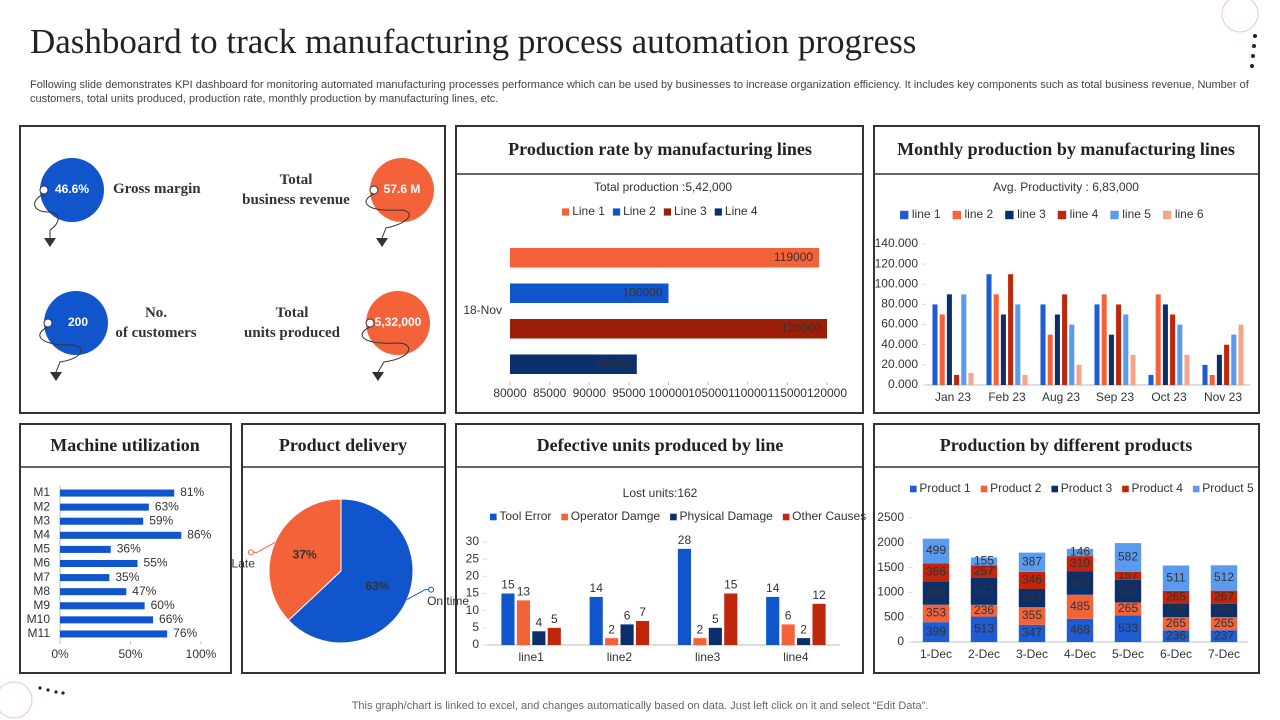 The width and height of the screenshot is (1280, 720). What do you see at coordinates (984, 654) in the screenshot?
I see `x-tick-label: 2-Dec` at bounding box center [984, 654].